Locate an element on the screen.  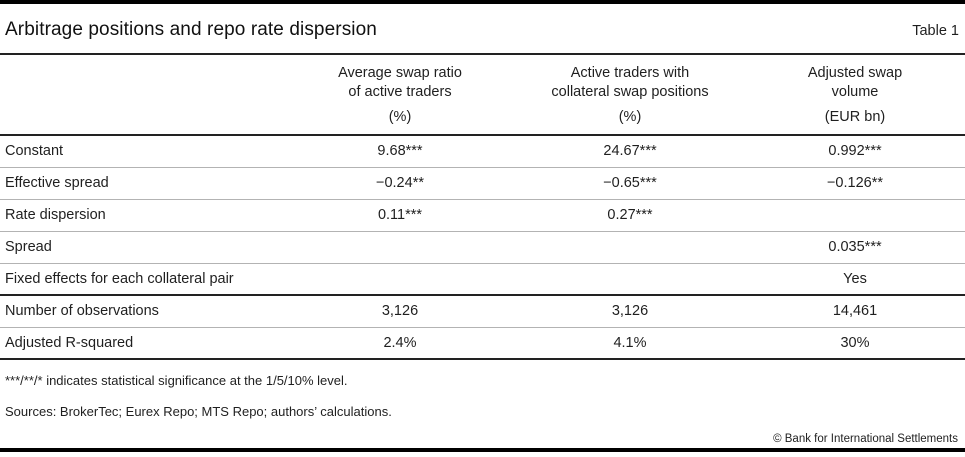
cell-value: −0.126** is located at coordinates (855, 183).